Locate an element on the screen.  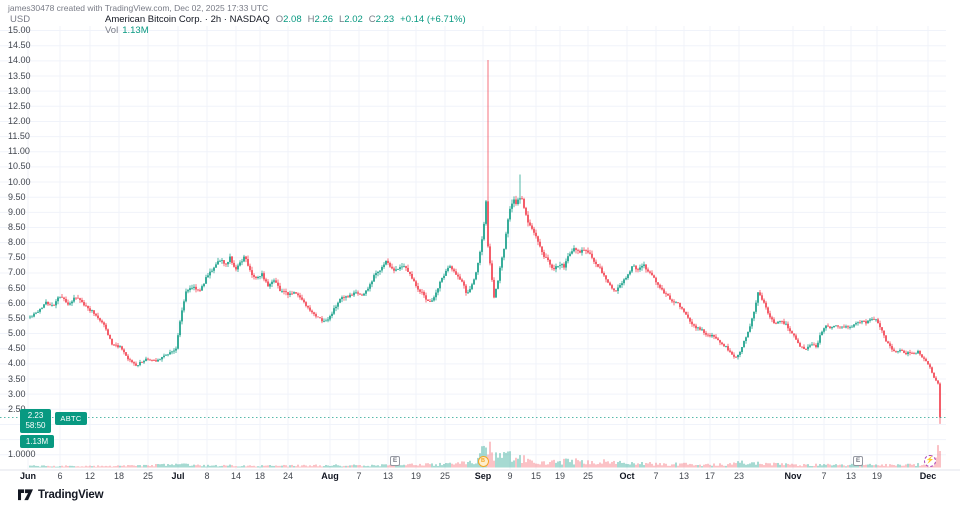
tradingview-logo: TradingView is located at coordinates (61, 495).